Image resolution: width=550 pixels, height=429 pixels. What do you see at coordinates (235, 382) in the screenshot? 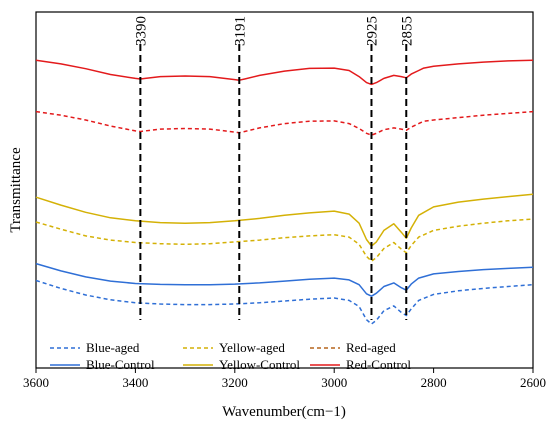
I see `x-tick-label-2: 3200` at bounding box center [235, 382].